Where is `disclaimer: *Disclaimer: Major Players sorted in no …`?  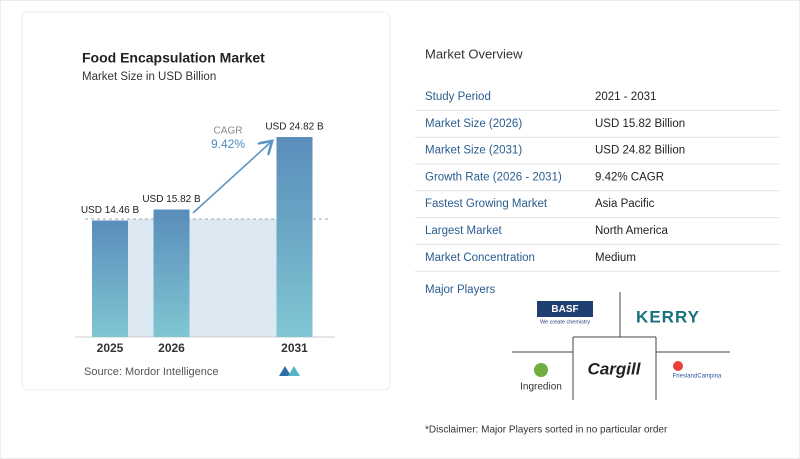 disclaimer: *Disclaimer: Major Players sorted in no … is located at coordinates (546, 430).